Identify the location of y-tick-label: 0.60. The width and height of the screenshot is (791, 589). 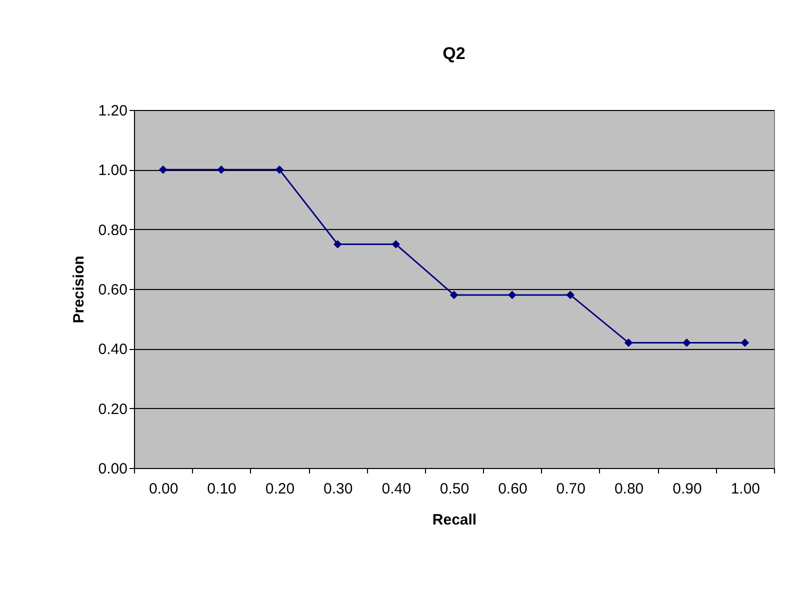
(113, 290).